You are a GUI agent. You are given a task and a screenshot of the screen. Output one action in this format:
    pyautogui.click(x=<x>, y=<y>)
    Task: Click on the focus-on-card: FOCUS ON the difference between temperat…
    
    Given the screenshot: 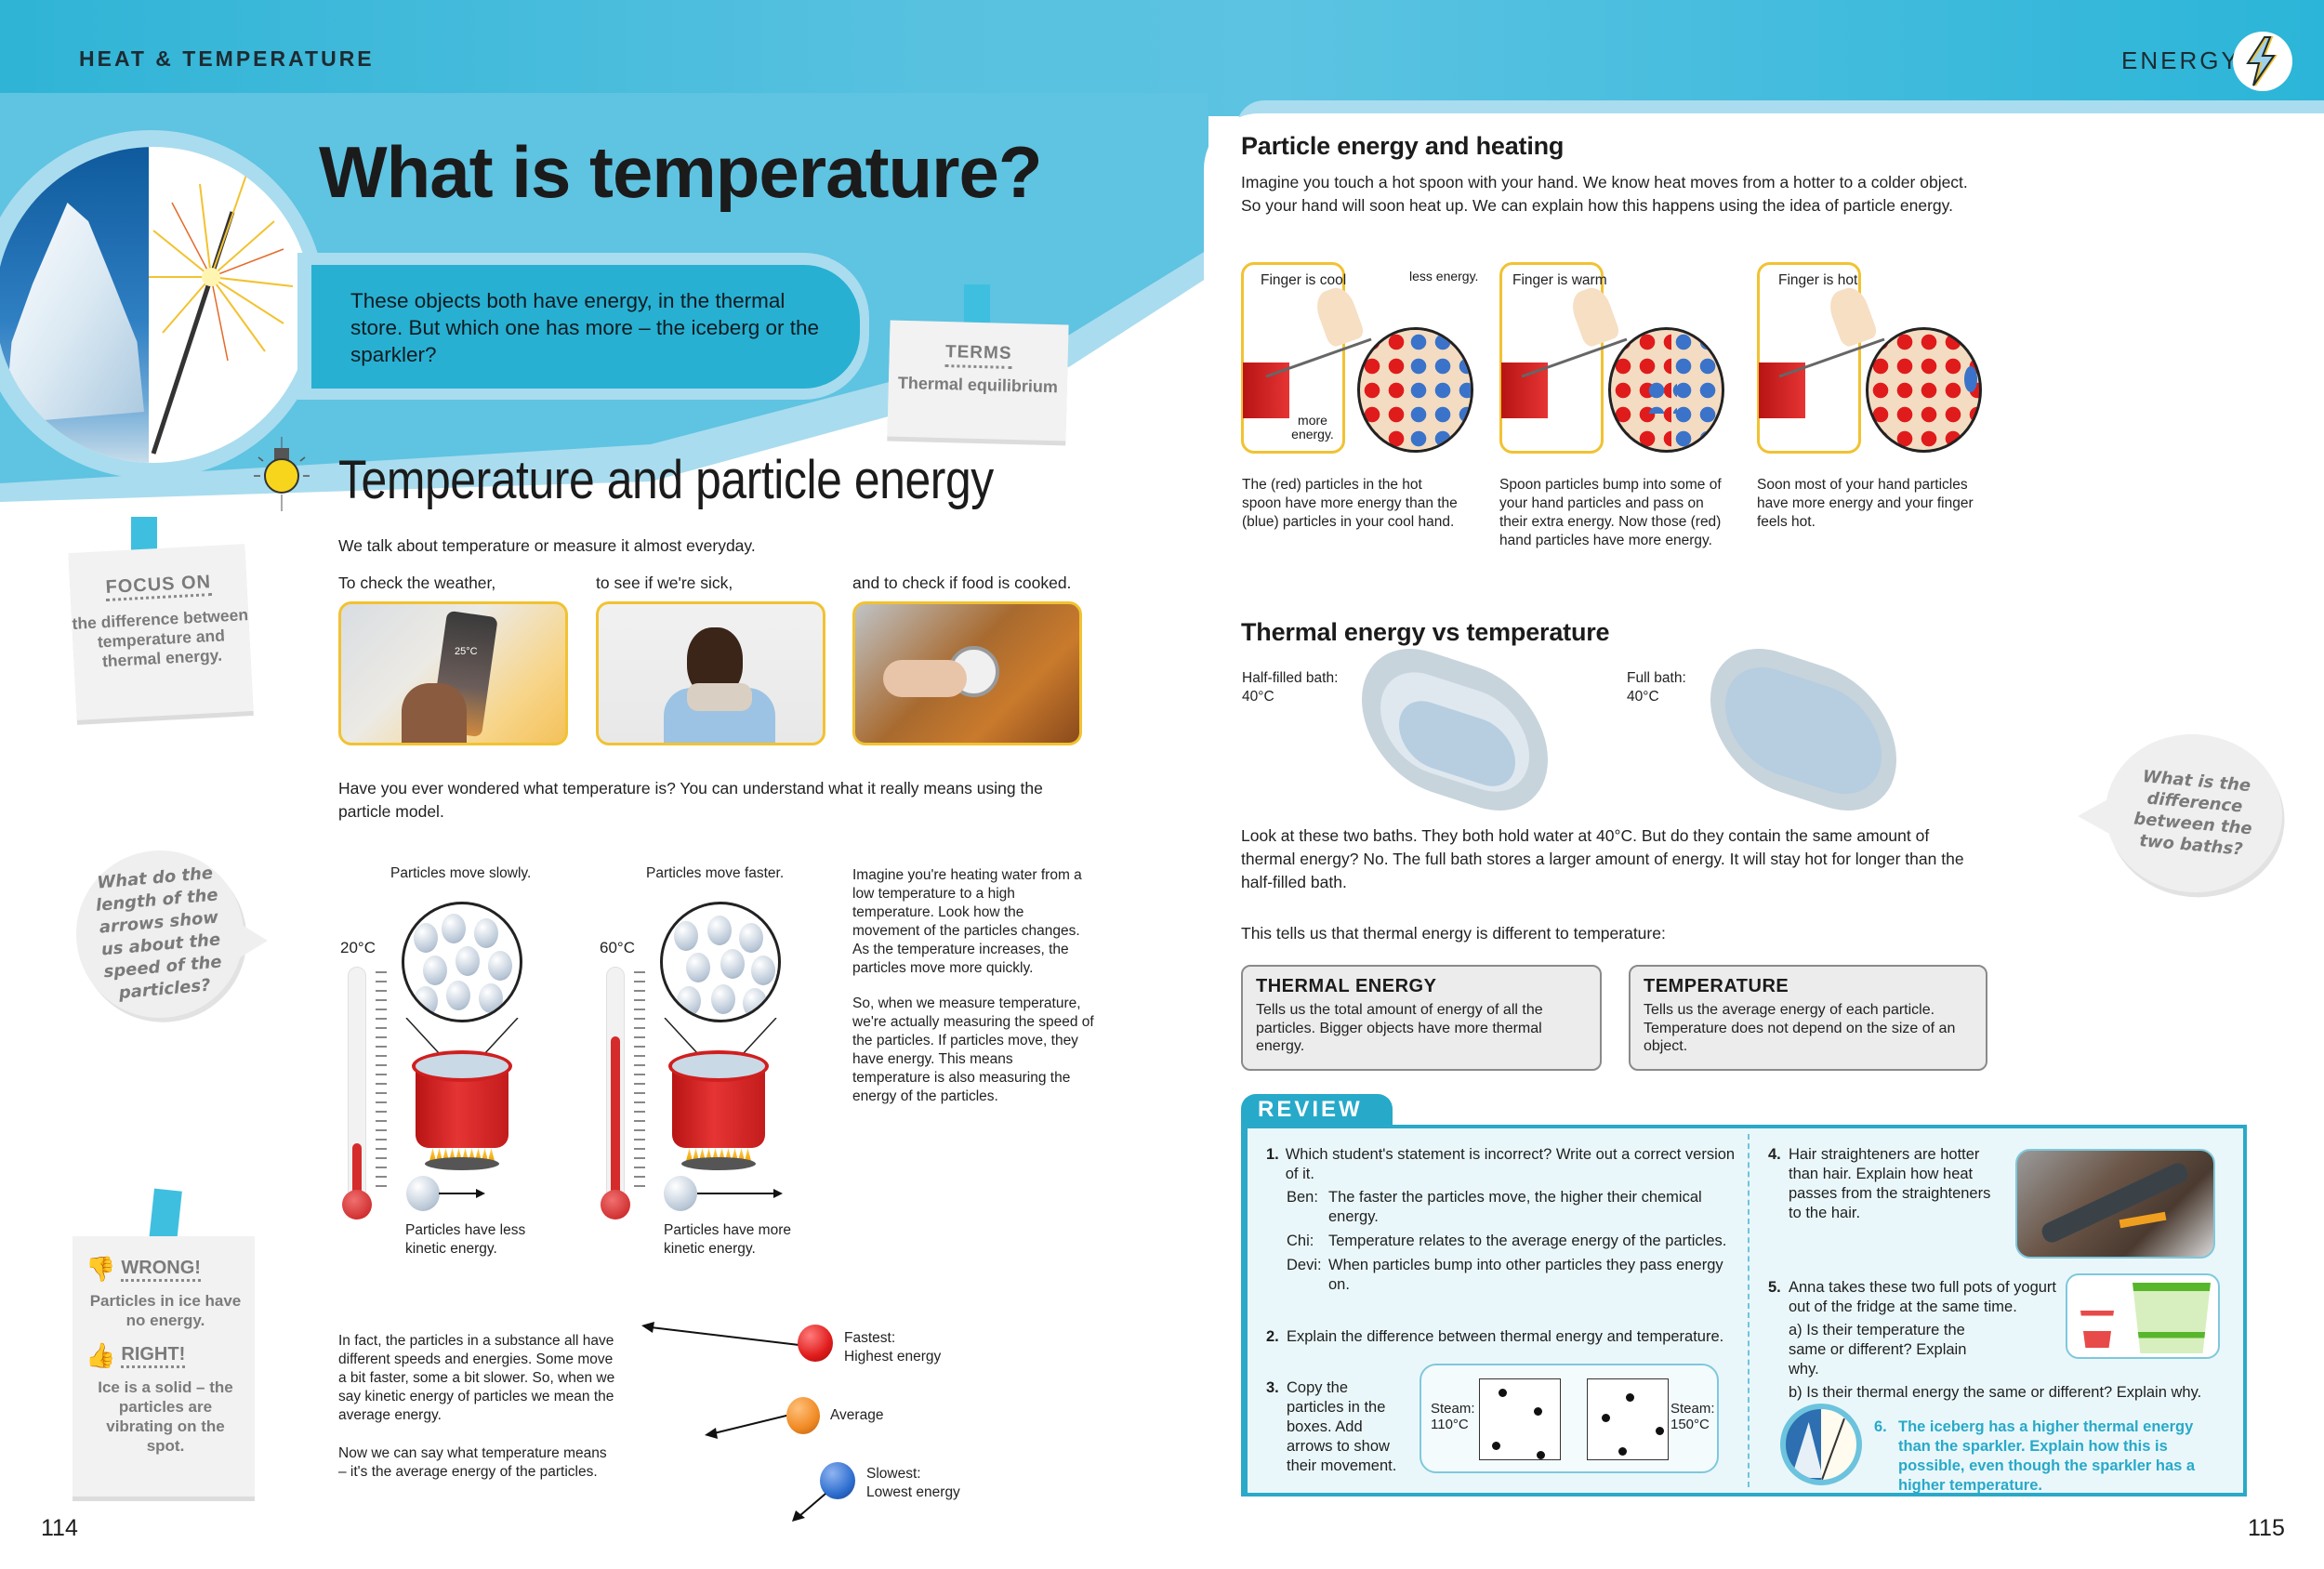 What is the action you would take?
    pyautogui.click(x=161, y=632)
    